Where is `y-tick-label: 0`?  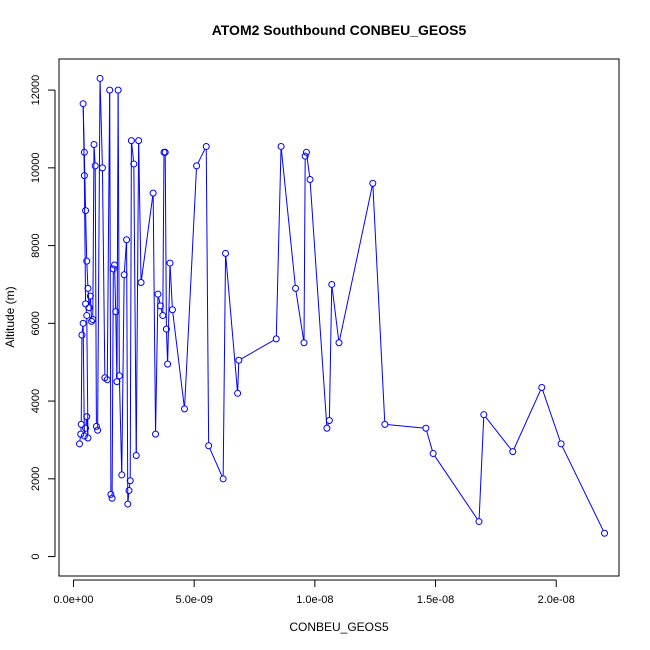 y-tick-label: 0 is located at coordinates (36, 557).